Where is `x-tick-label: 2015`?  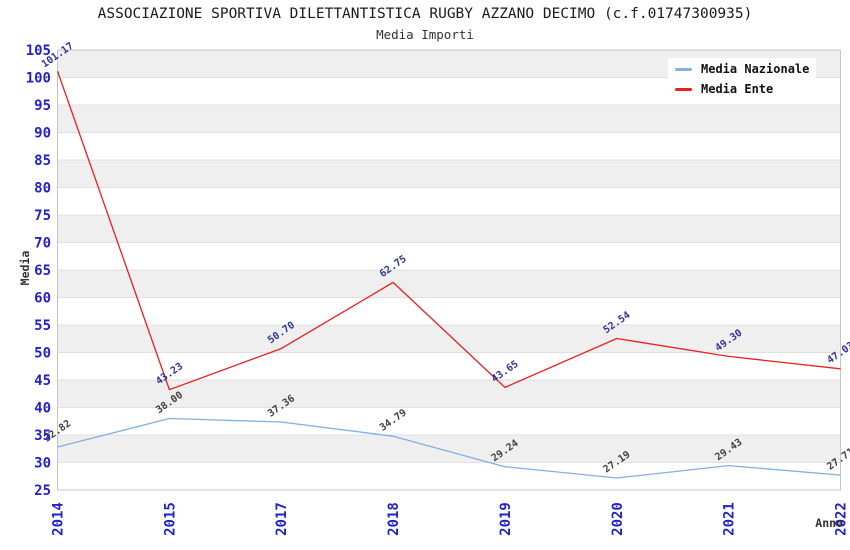
x-tick-label: 2015 is located at coordinates (170, 519).